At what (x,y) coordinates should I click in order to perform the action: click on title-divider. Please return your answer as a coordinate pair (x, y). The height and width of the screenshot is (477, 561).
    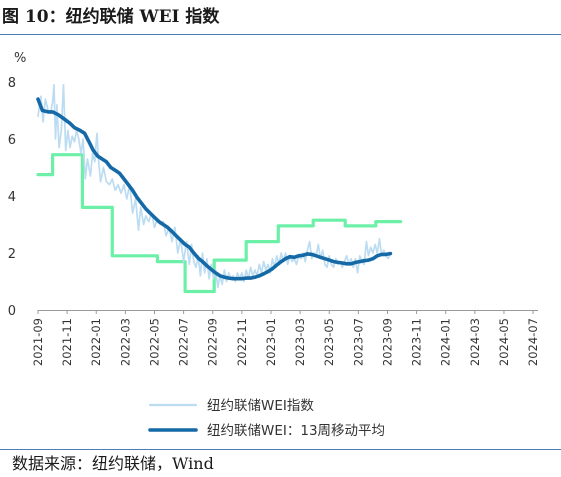
    Looking at the image, I should click on (280, 34).